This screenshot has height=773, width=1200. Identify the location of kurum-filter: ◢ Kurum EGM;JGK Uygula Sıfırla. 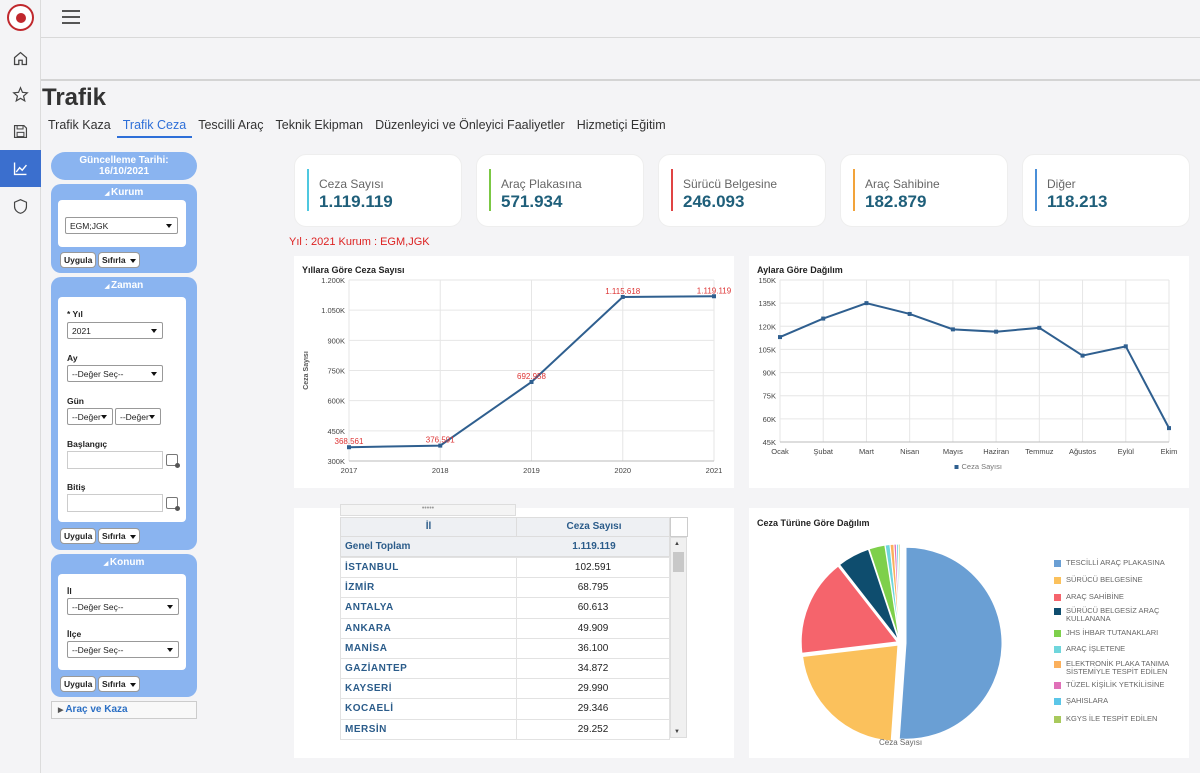
(124, 228).